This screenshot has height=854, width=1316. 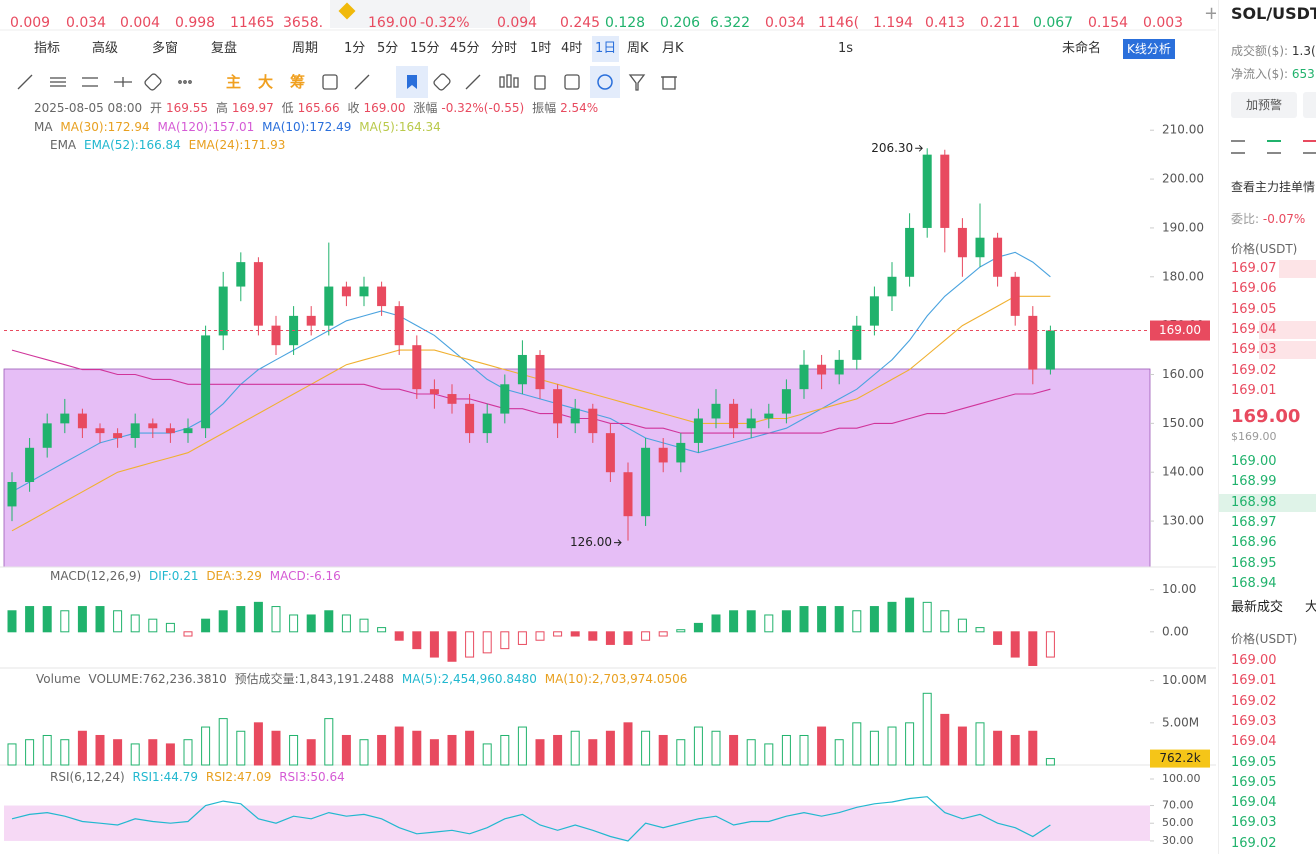 I want to click on toolbar-item: 多窗, so click(x=165, y=48).